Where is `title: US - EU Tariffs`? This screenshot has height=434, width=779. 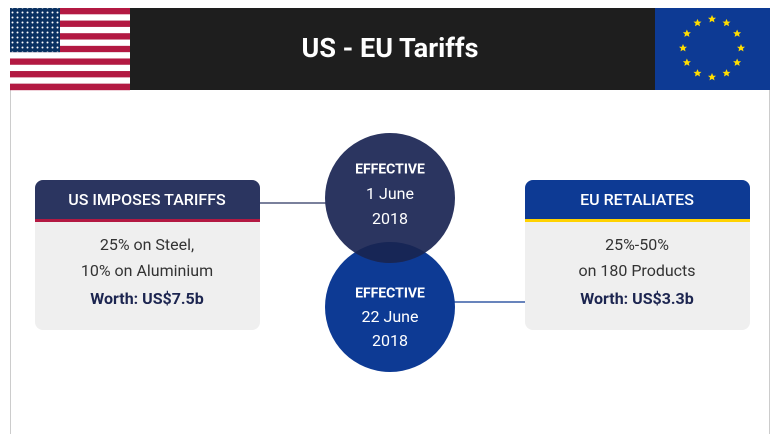 title: US - EU Tariffs is located at coordinates (390, 48).